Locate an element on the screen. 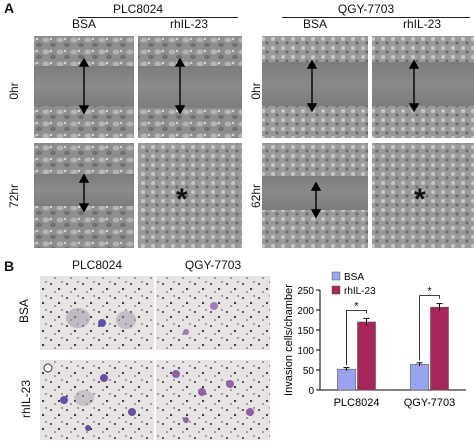 Image resolution: width=474 pixels, height=443 pixels. qgy7703-bsa-62hr-image is located at coordinates (315, 195).